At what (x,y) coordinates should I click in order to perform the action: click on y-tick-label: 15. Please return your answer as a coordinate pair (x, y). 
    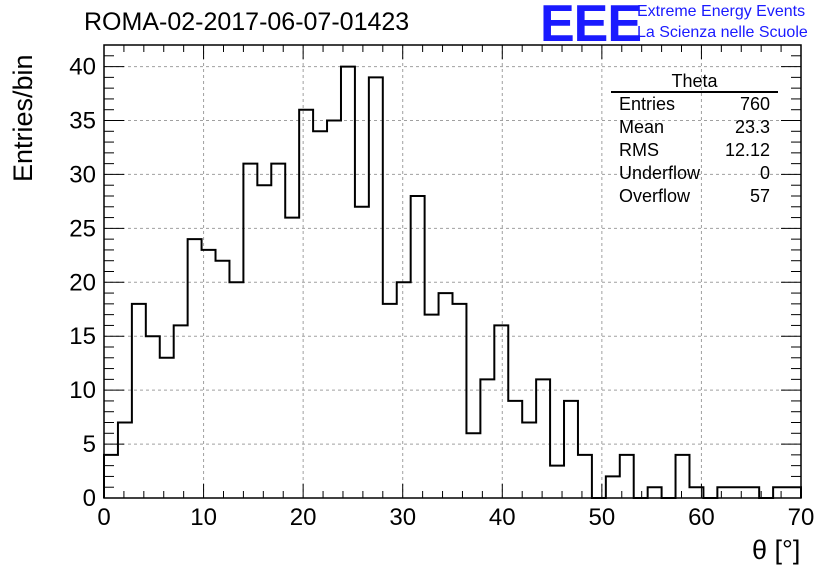
    Looking at the image, I should click on (82, 336).